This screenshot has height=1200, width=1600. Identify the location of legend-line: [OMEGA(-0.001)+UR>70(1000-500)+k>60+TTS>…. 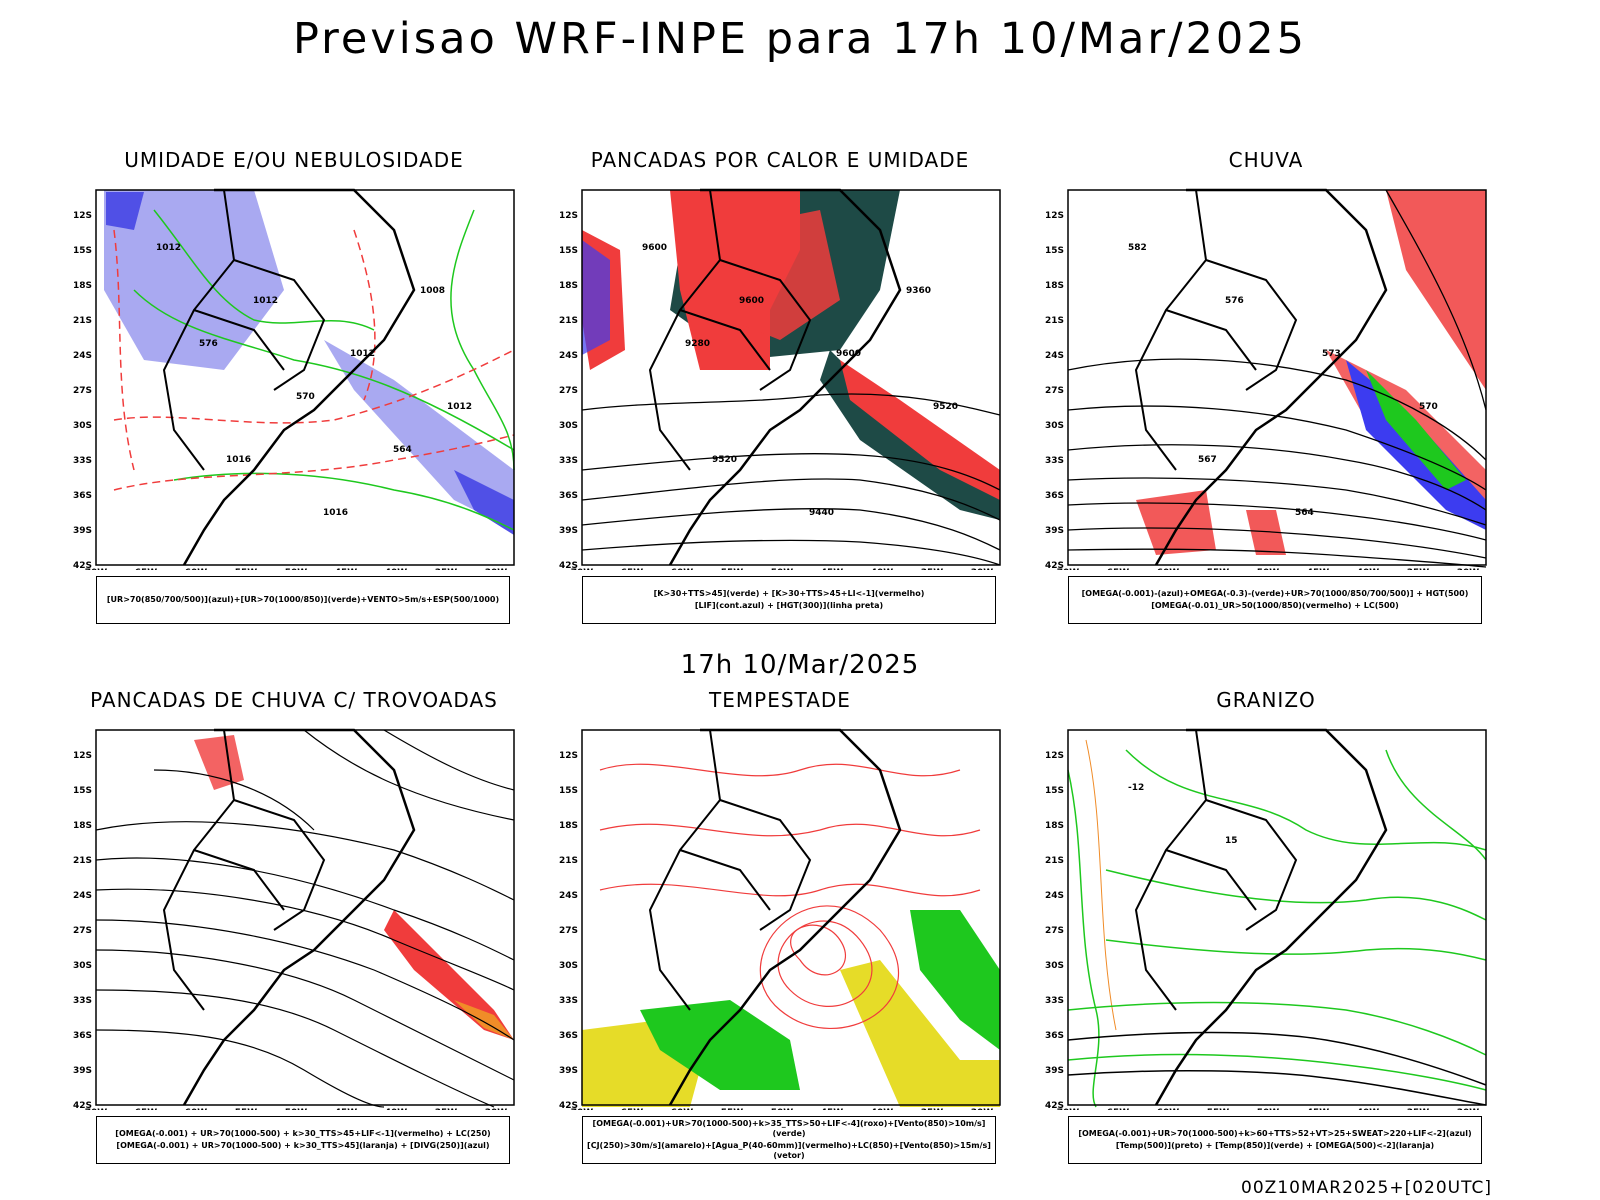
(1275, 1133).